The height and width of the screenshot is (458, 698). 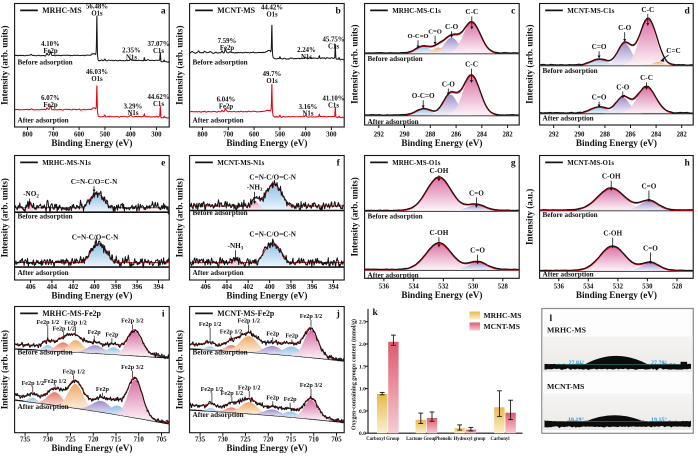 What do you see at coordinates (362, 434) in the screenshot?
I see `svg-text: 0.0` at bounding box center [362, 434].